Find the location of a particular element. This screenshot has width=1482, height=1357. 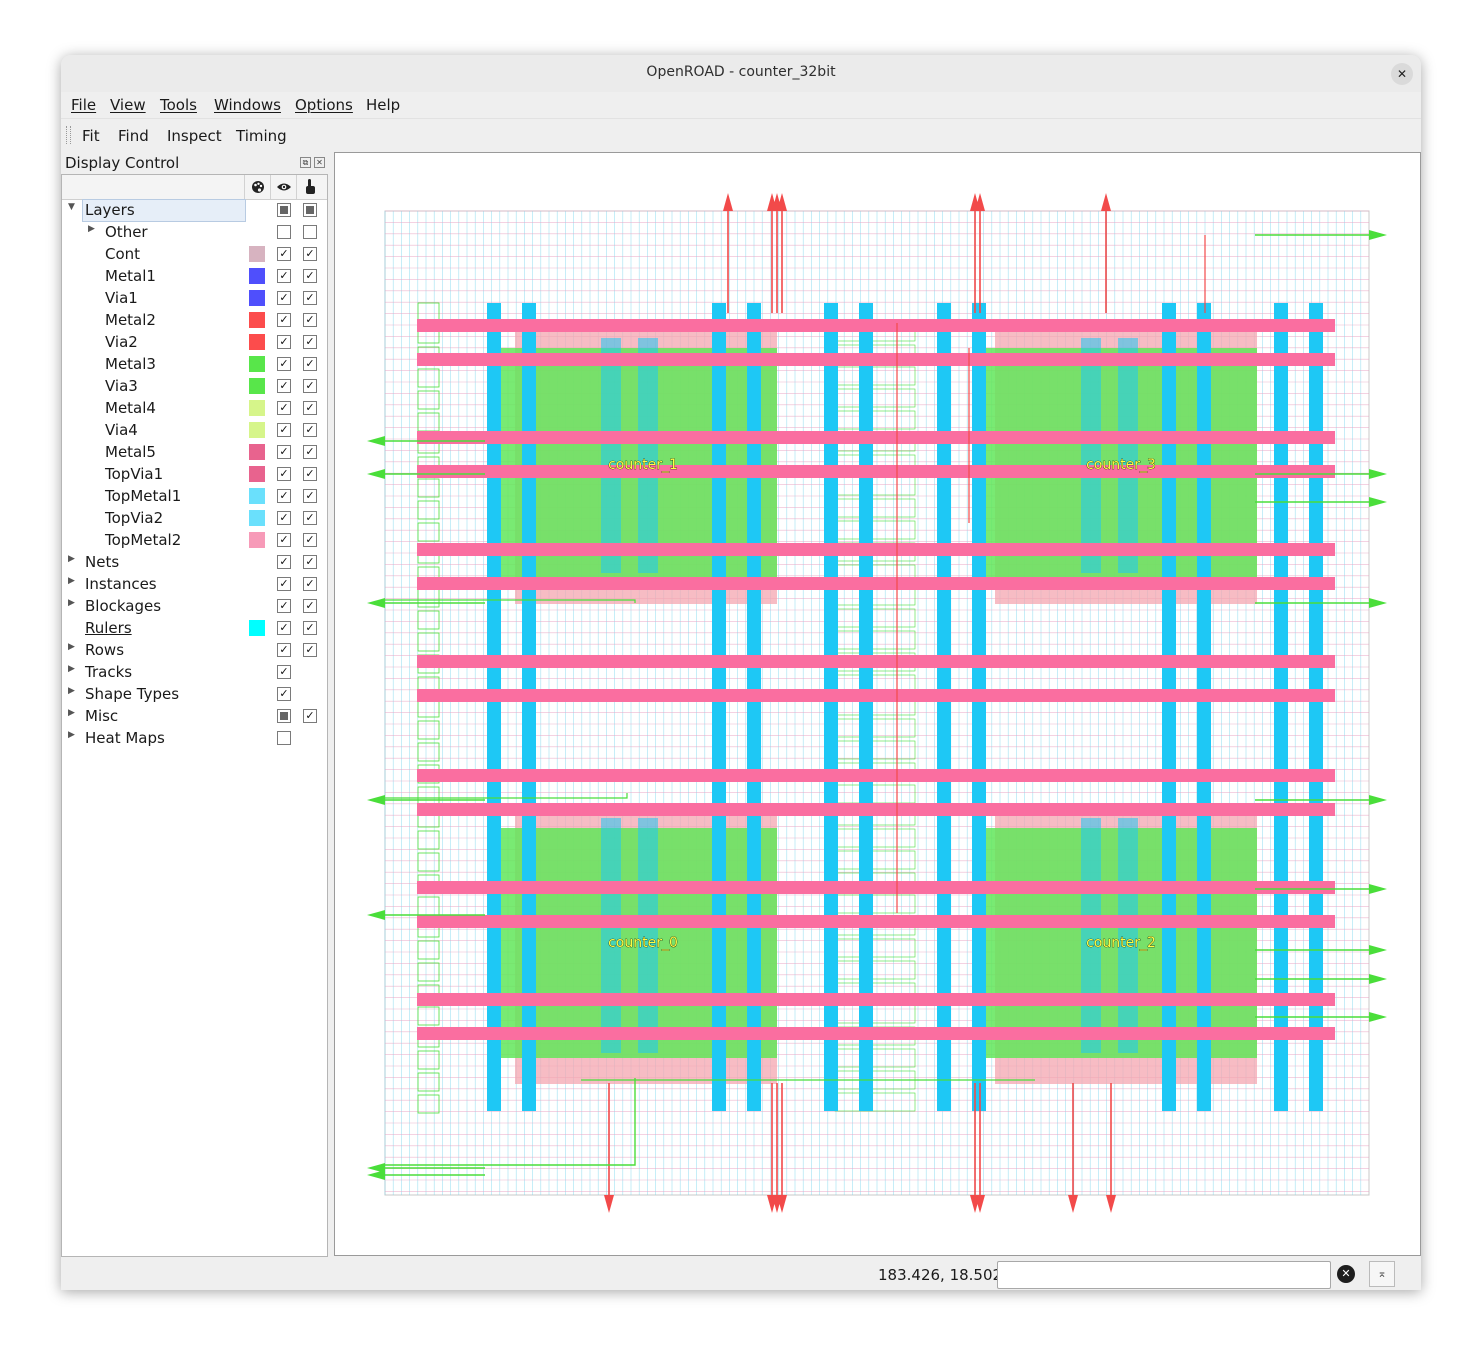

tree-row-rows: ▶ Rows ✓ ✓ is located at coordinates (194, 650).